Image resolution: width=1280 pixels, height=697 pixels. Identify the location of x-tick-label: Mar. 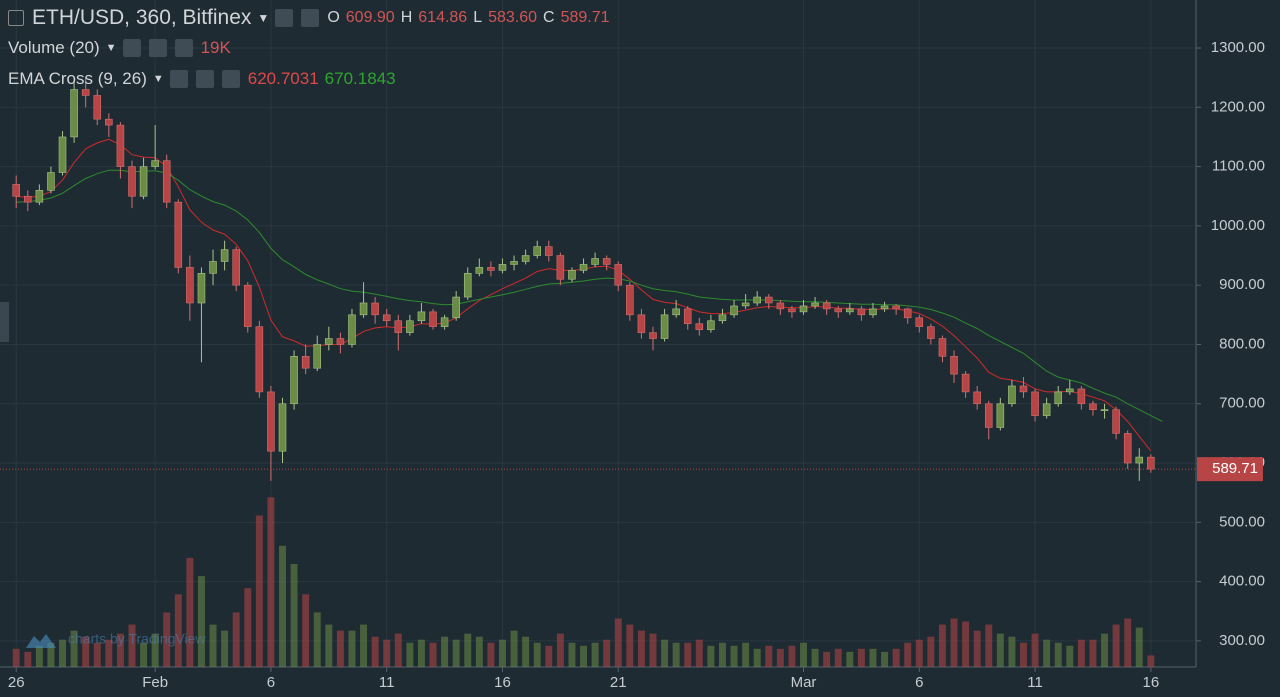
(804, 682).